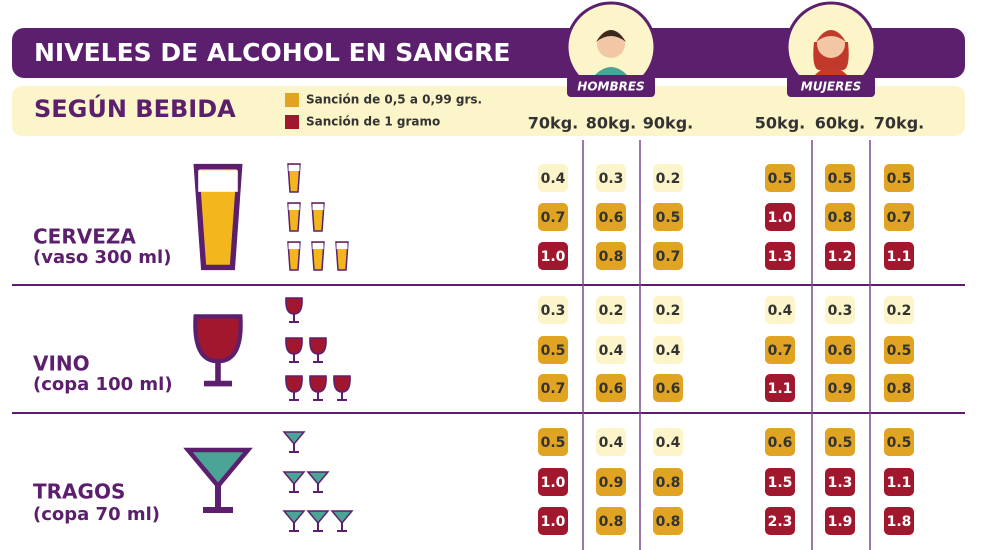 The image size is (986, 550). Describe the element at coordinates (102, 257) in the screenshot. I see `drink-serving: (vaso 300 ml)` at that location.